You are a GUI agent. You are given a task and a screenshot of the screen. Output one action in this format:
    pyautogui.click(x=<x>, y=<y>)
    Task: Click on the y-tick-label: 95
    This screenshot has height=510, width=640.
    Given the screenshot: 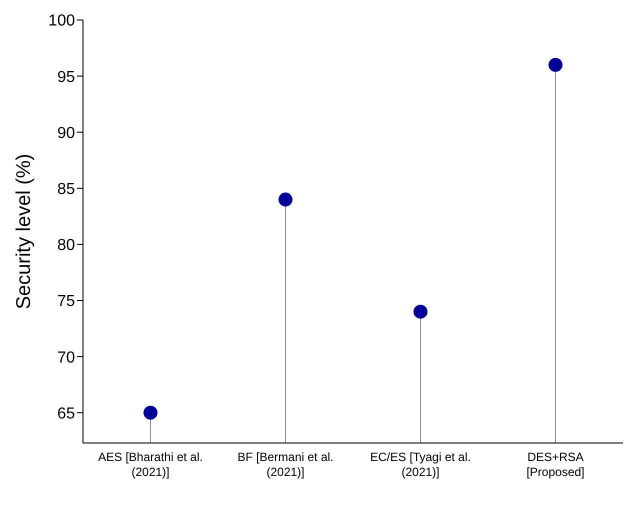 What is the action you would take?
    pyautogui.click(x=66, y=77)
    